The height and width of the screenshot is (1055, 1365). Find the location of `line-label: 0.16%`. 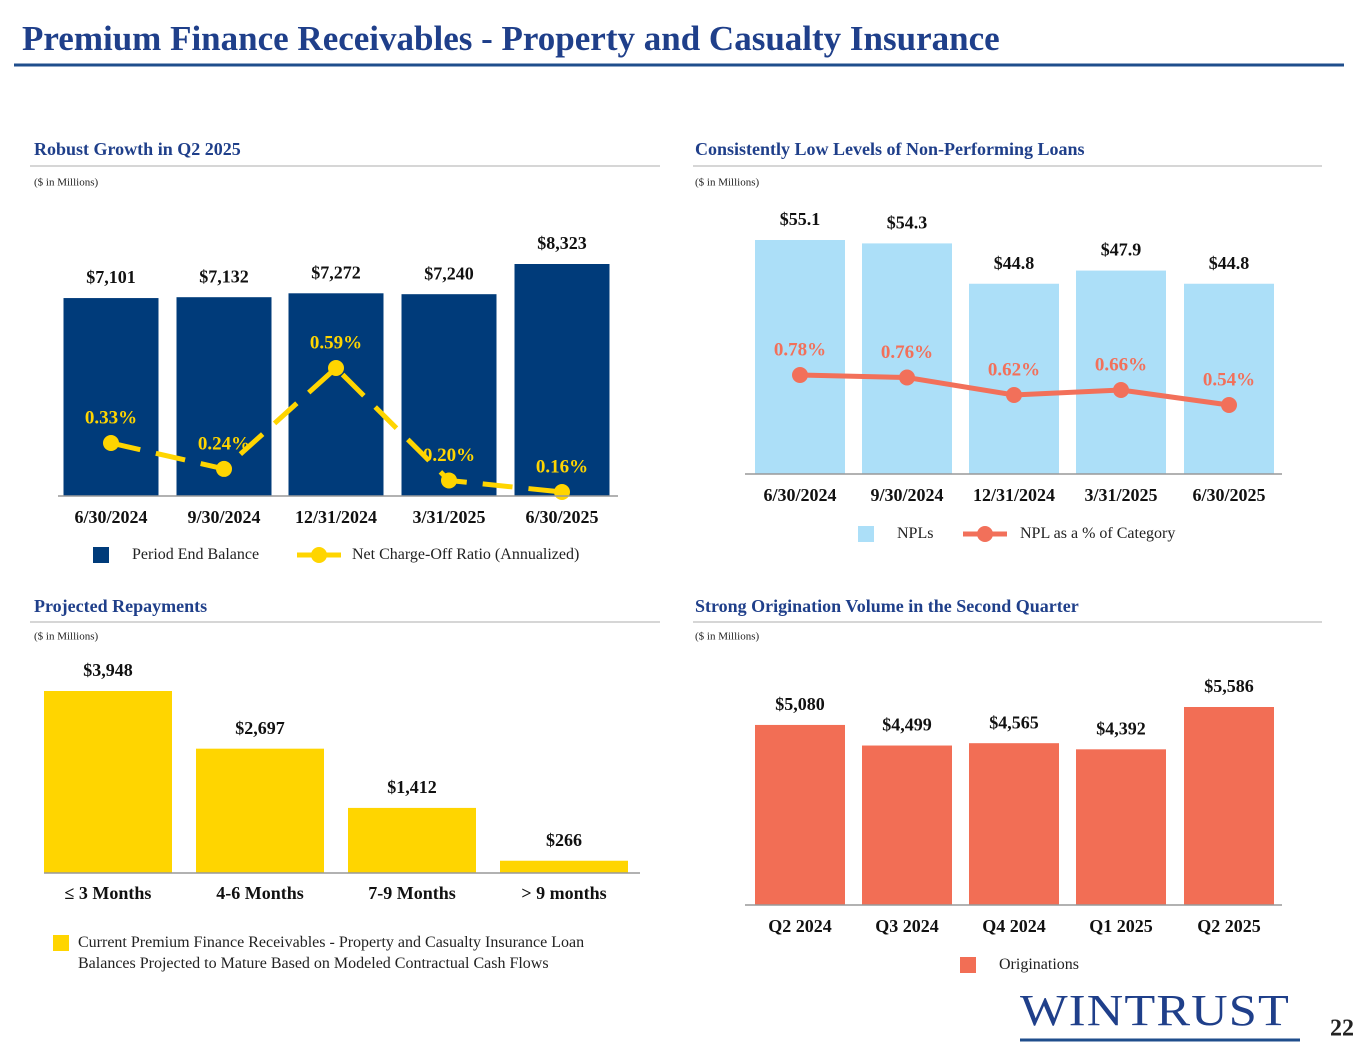

line-label: 0.16% is located at coordinates (562, 466).